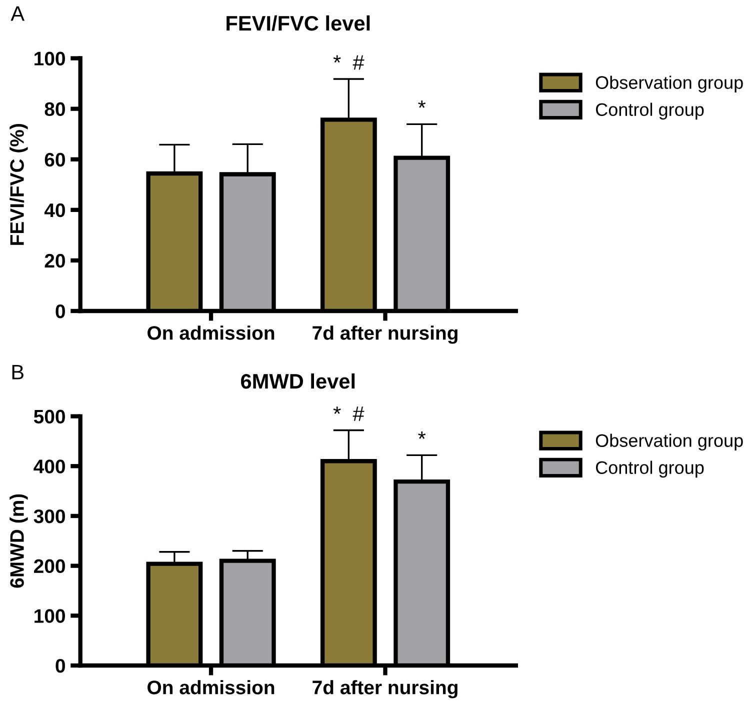  What do you see at coordinates (54, 109) in the screenshot?
I see `y-tick-label: 80` at bounding box center [54, 109].